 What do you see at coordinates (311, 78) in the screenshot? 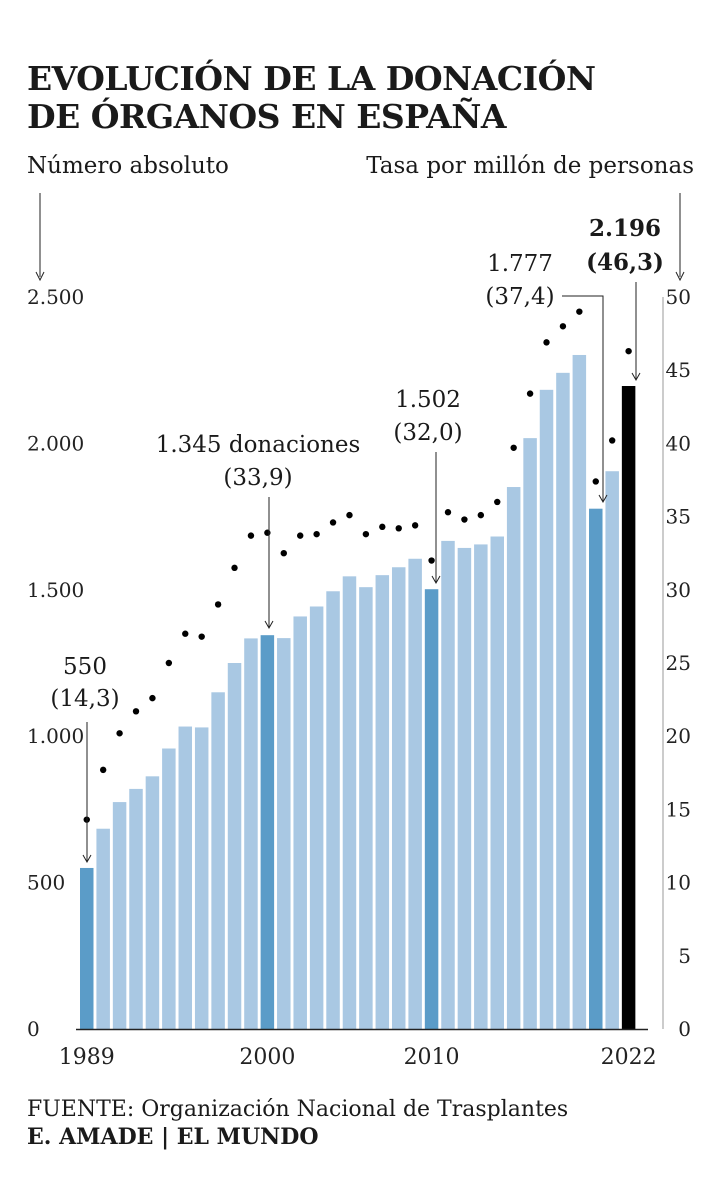
I see `chart-title-line-1: EVOLUCIÓN DE LA DONACIÓN` at bounding box center [311, 78].